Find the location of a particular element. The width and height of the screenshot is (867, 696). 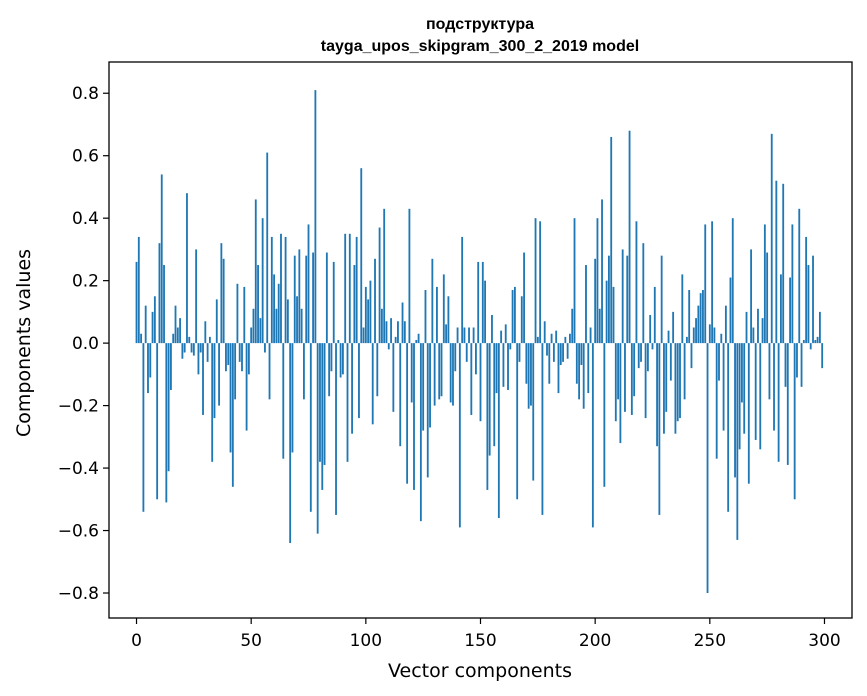

y-tick-label: 0.2 is located at coordinates (85, 282).